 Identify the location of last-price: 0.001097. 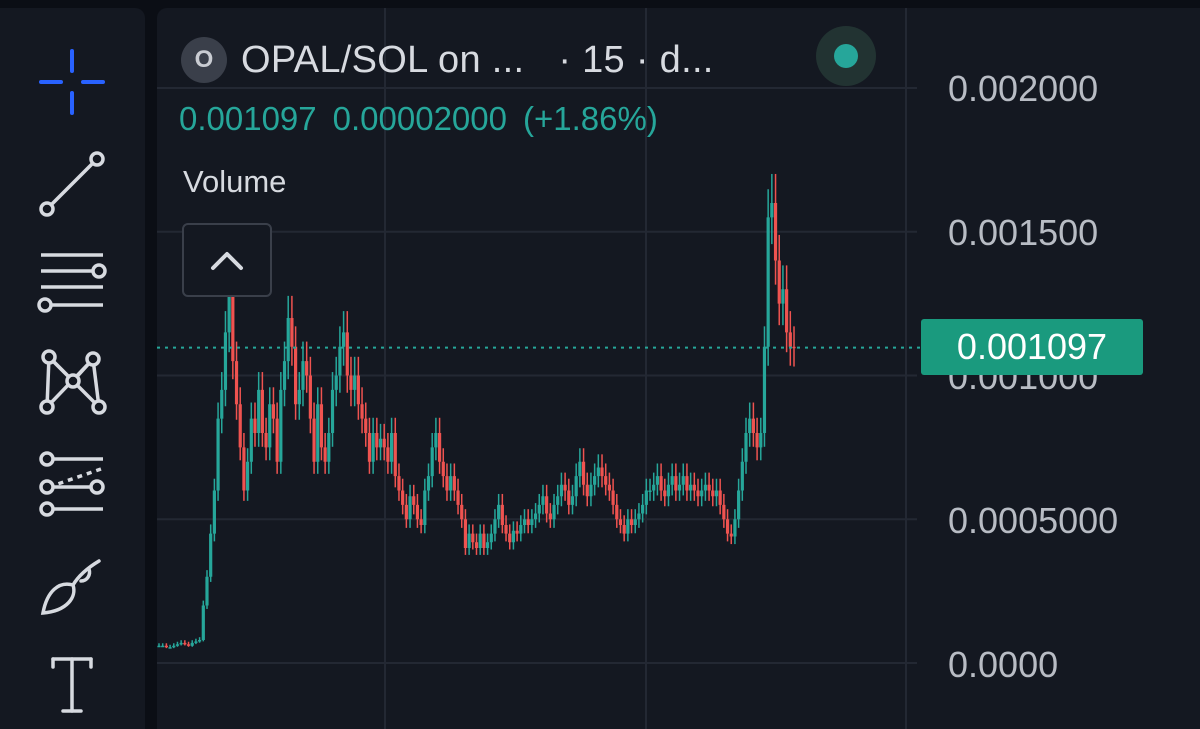
(248, 118).